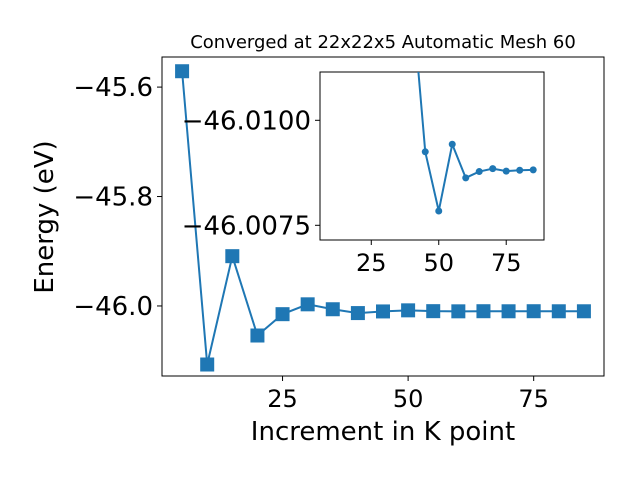  I want to click on inset-x-tick-label: 75, so click(506, 263).